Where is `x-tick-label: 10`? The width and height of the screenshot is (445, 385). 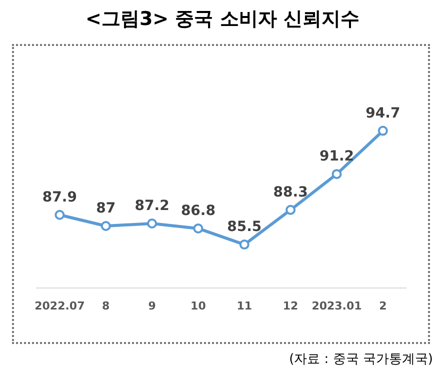
x-tick-label: 10 is located at coordinates (198, 305).